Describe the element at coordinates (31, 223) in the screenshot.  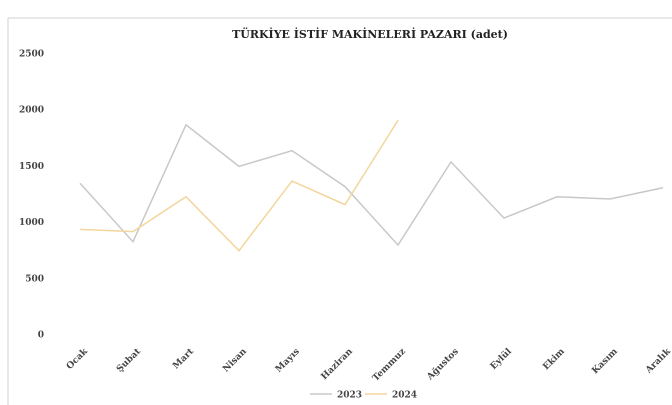
I see `y-tick-label: 1000` at that location.